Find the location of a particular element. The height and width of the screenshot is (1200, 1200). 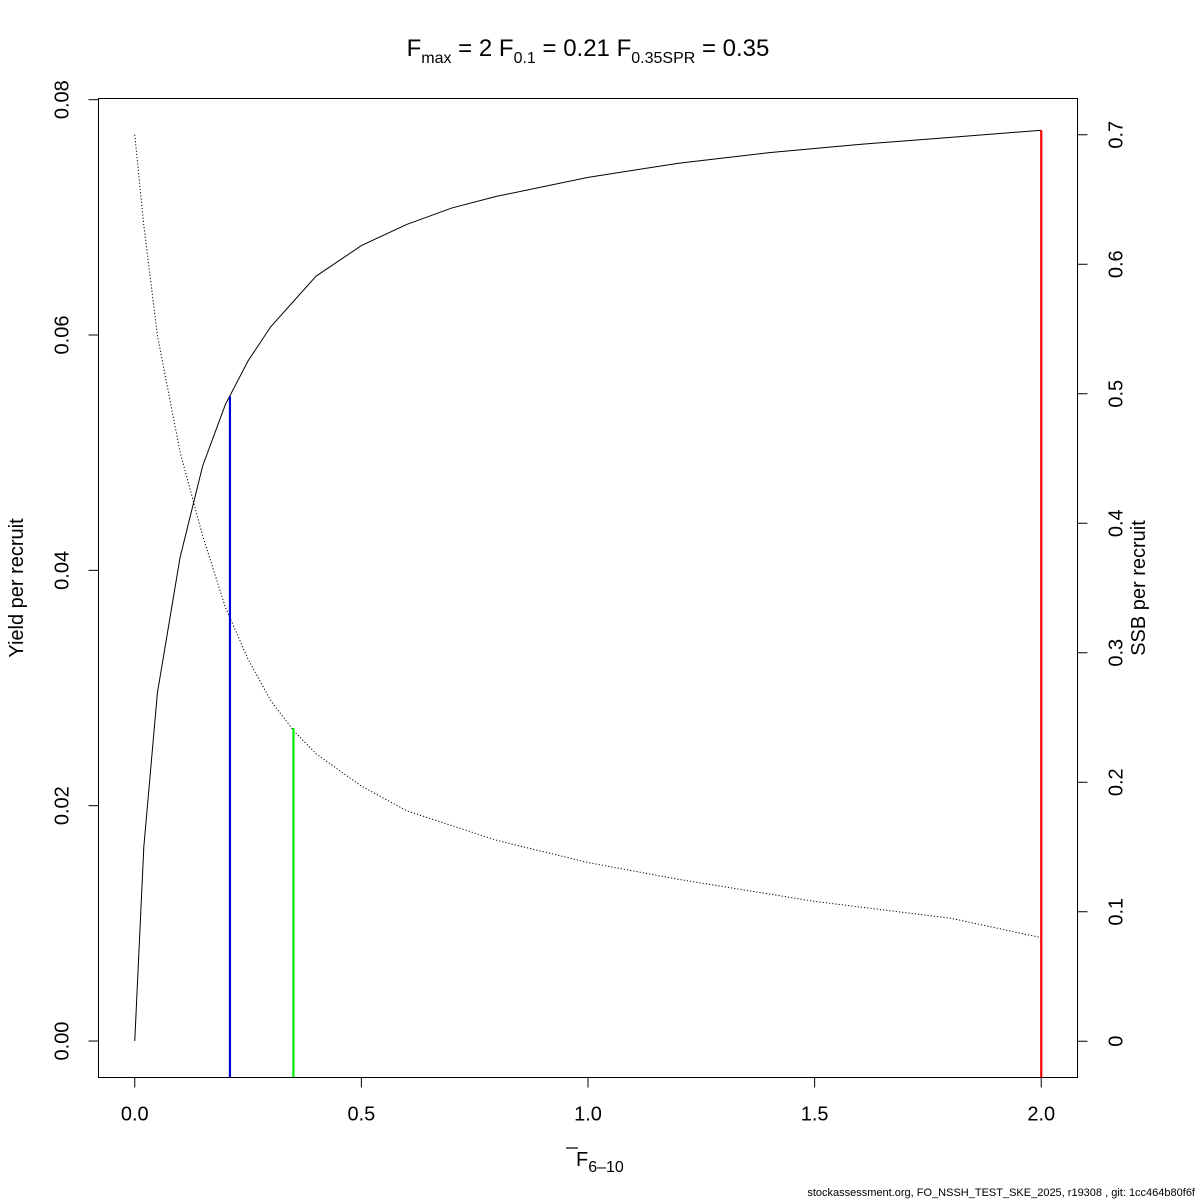

x-axis-title: F6–10 is located at coordinates (600, 1162).